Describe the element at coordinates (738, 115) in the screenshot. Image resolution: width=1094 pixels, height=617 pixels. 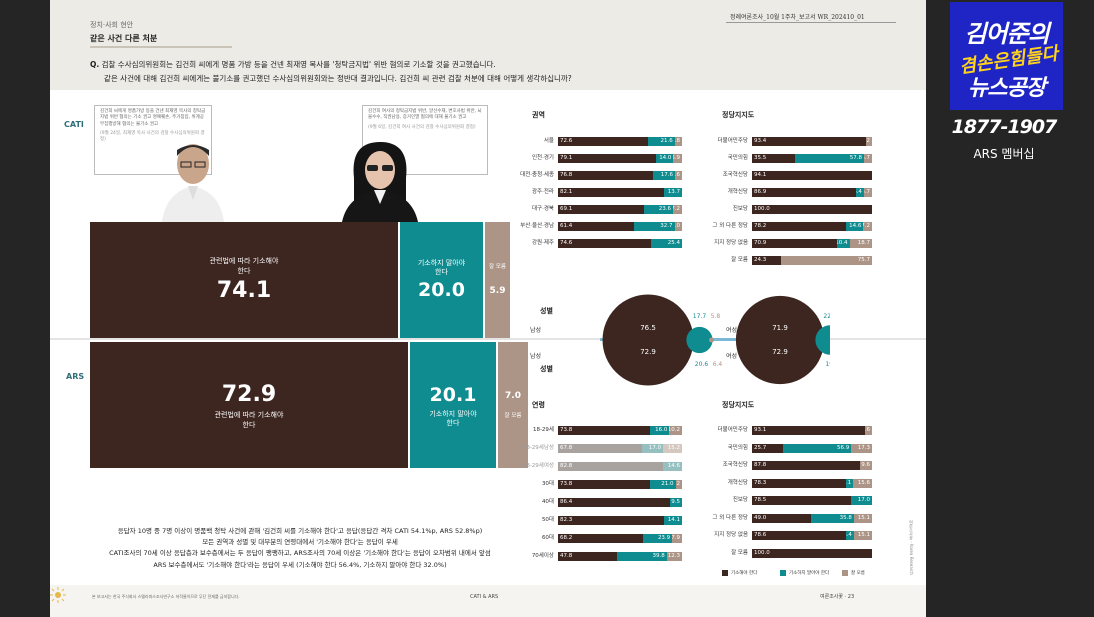
I see `party-top-title: 정당지지도` at that location.